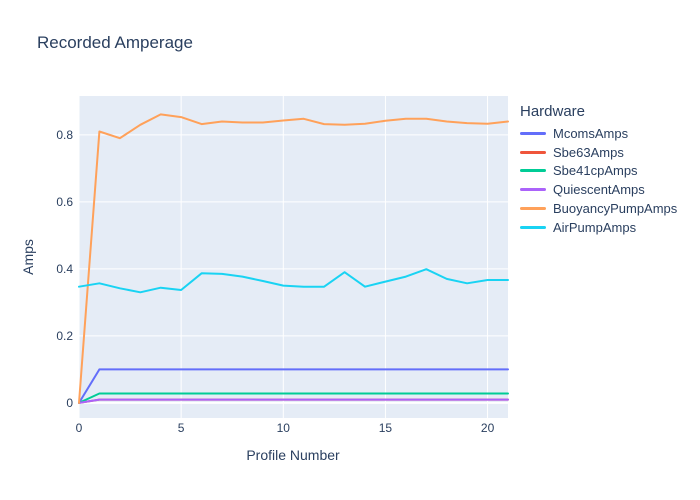 This screenshot has height=500, width=700. What do you see at coordinates (64, 135) in the screenshot?
I see `y-tick-label: 0.8` at bounding box center [64, 135].